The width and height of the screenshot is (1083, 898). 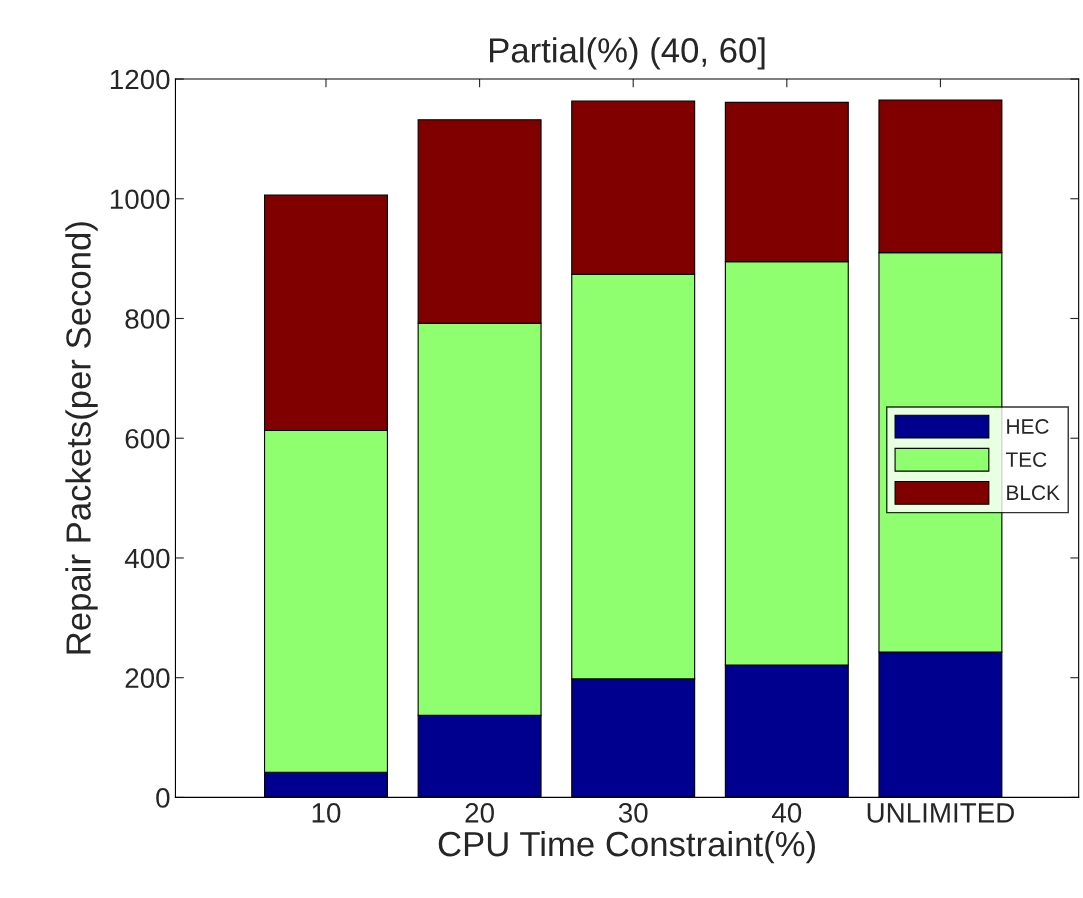 What do you see at coordinates (147, 438) in the screenshot?
I see `y-tick-label: 600` at bounding box center [147, 438].